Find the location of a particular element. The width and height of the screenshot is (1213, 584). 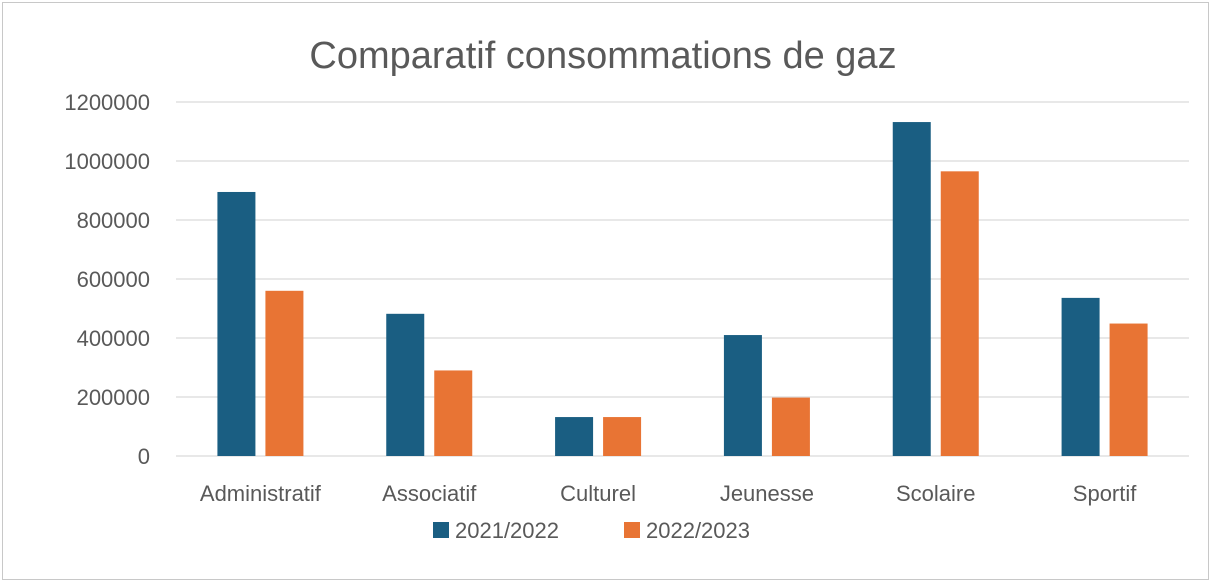

legend-label: 2021/2022 is located at coordinates (507, 530).